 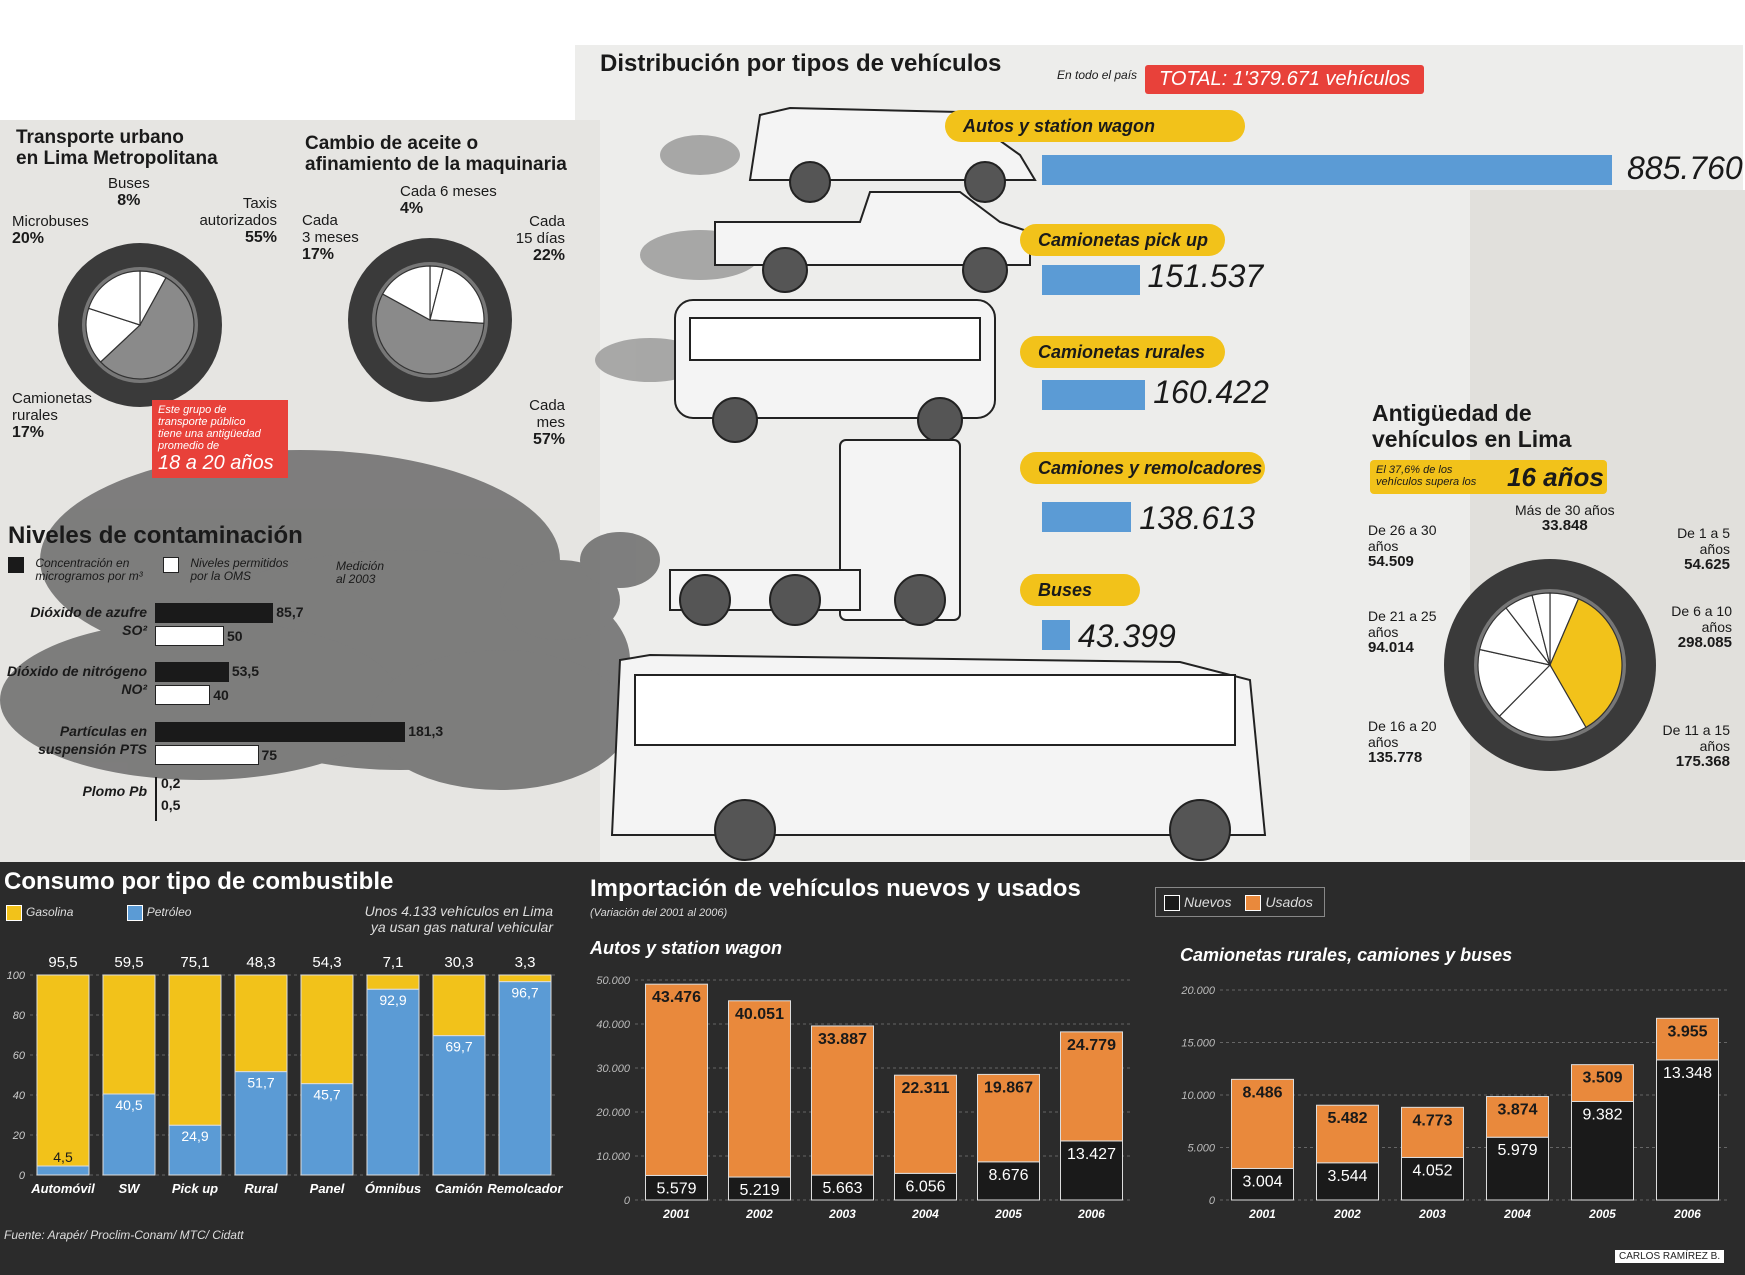 What do you see at coordinates (1095, 126) in the screenshot?
I see `category-pill: Autos y station wagon` at bounding box center [1095, 126].